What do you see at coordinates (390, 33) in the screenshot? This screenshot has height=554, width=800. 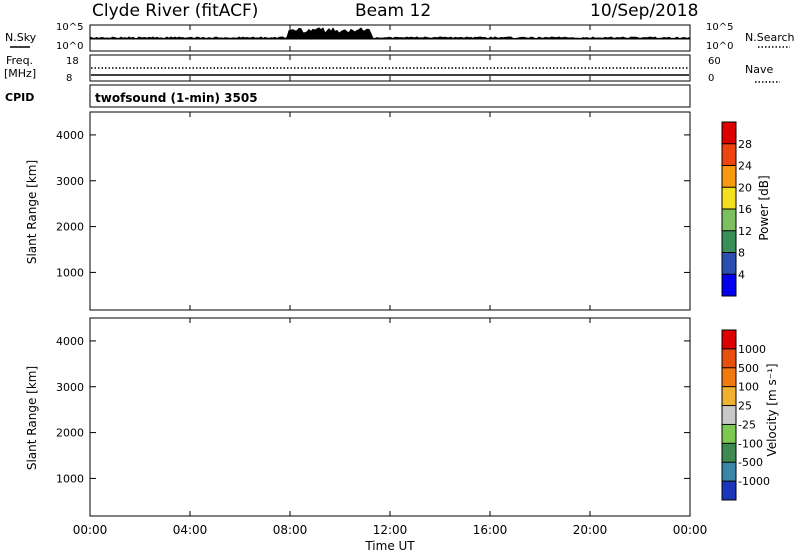 I see `nsky-trace` at bounding box center [390, 33].